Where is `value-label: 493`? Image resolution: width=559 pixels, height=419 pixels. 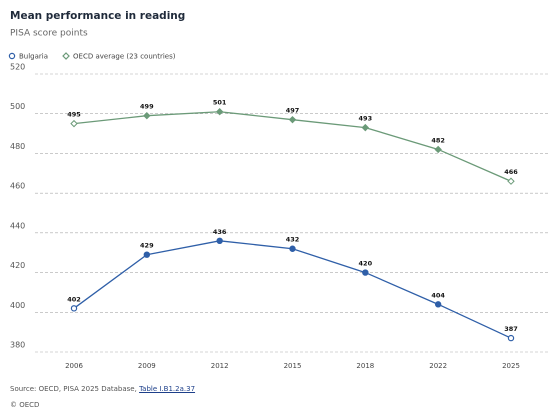 value-label: 493 is located at coordinates (366, 119).